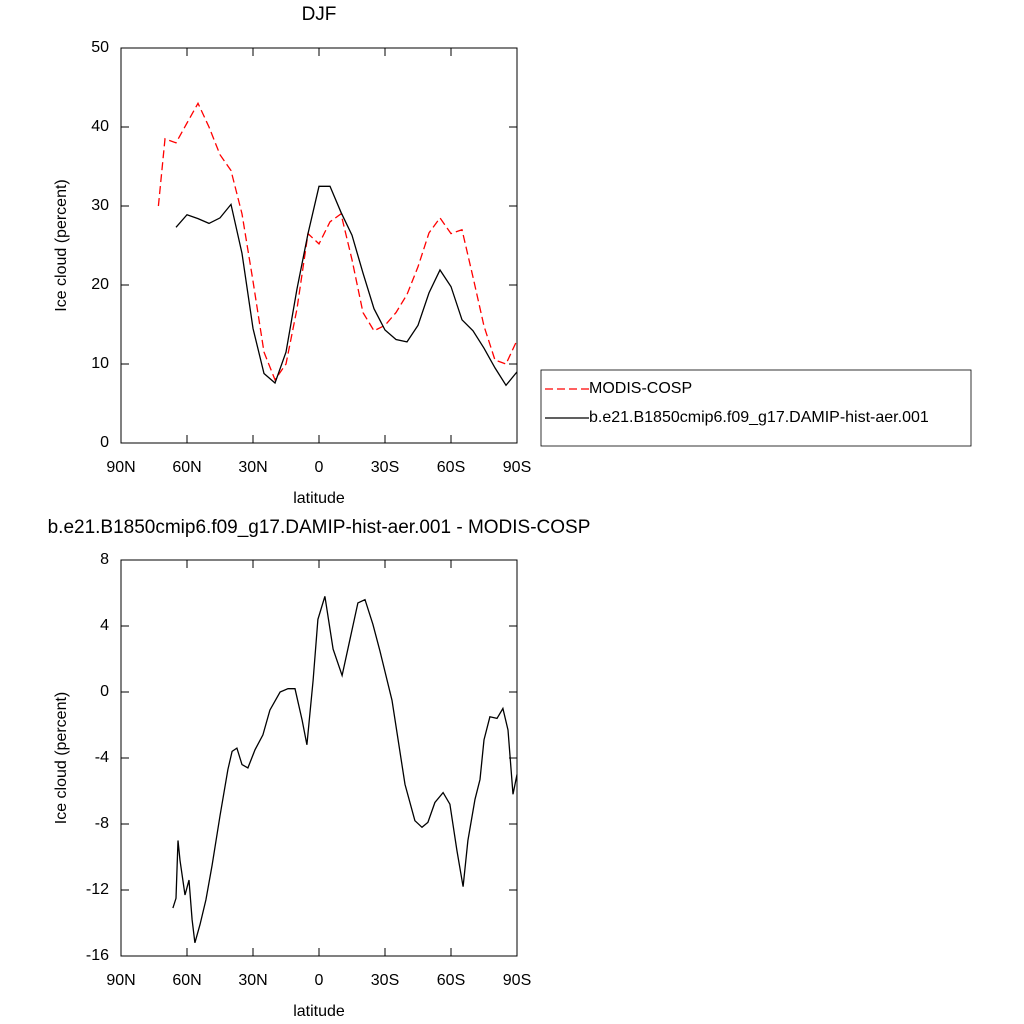 This screenshot has height=1024, width=1024. I want to click on chart-title: DJF, so click(319, 14).